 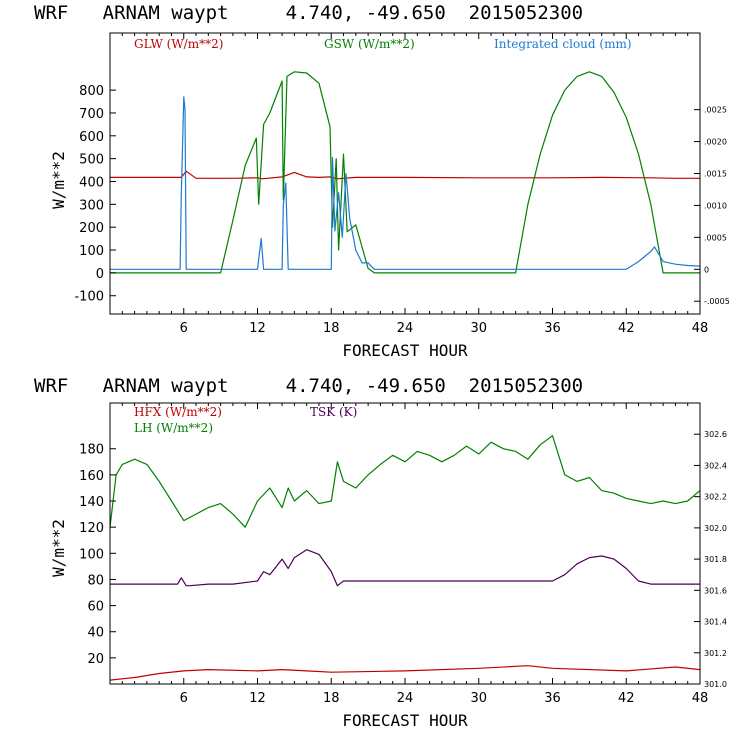 I want to click on y-tick-label: -100, so click(x=89, y=297).